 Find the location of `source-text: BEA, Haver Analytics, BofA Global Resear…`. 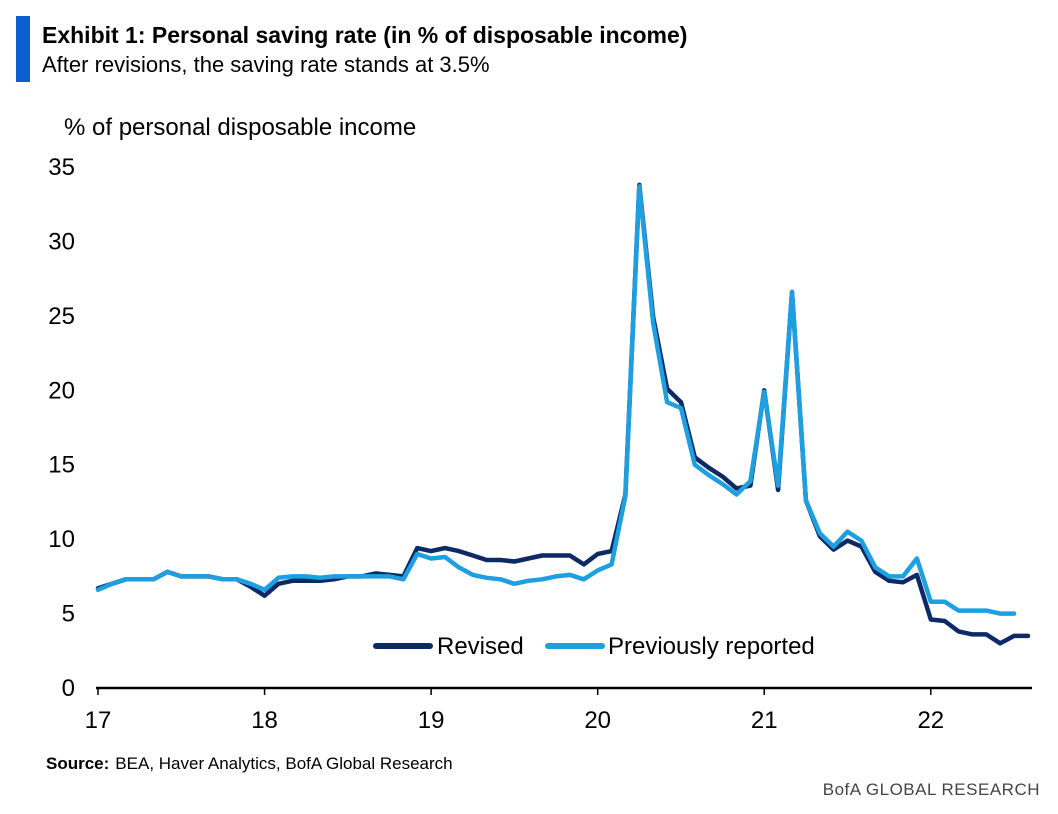

source-text: BEA, Haver Analytics, BofA Global Resear… is located at coordinates (284, 763).